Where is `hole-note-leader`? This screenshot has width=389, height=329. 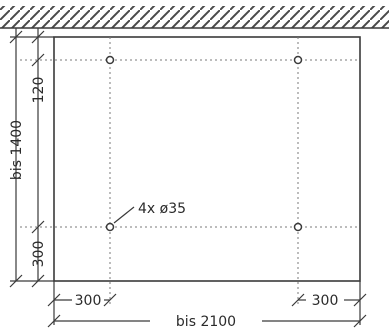 hole-note-leader is located at coordinates (124, 215).